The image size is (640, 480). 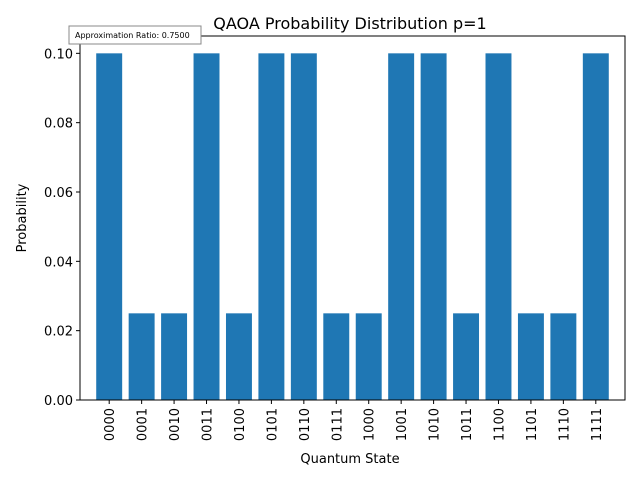 What do you see at coordinates (435, 424) in the screenshot?
I see `x-tick-label-1010: 1010` at bounding box center [435, 424].